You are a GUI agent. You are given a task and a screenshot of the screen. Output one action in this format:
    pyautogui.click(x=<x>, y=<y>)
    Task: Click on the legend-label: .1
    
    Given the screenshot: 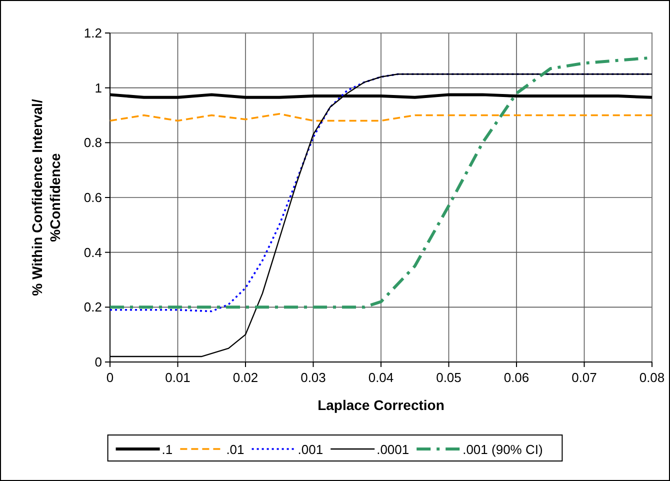 What is the action you would take?
    pyautogui.click(x=167, y=449)
    